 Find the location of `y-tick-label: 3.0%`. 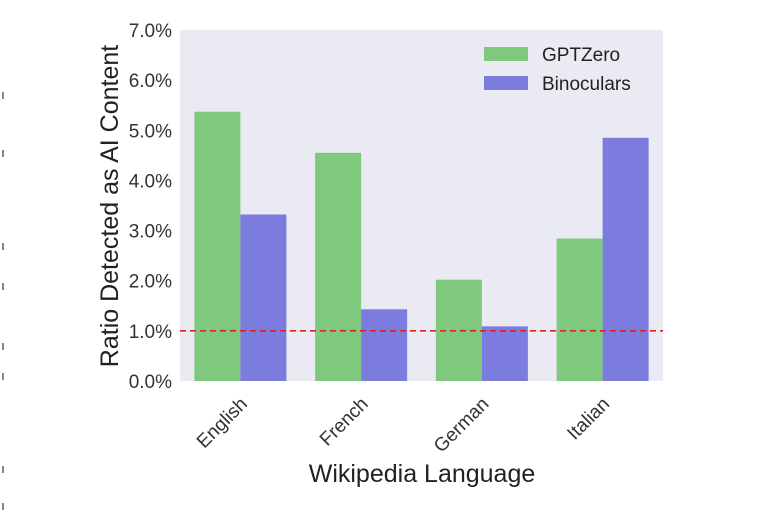

y-tick-label: 3.0% is located at coordinates (150, 232).